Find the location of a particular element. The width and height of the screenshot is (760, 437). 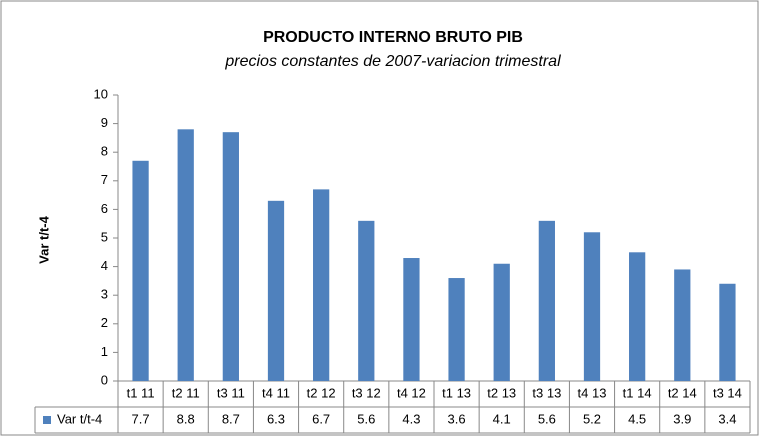

x-tick-label: t2 13 is located at coordinates (501, 392).